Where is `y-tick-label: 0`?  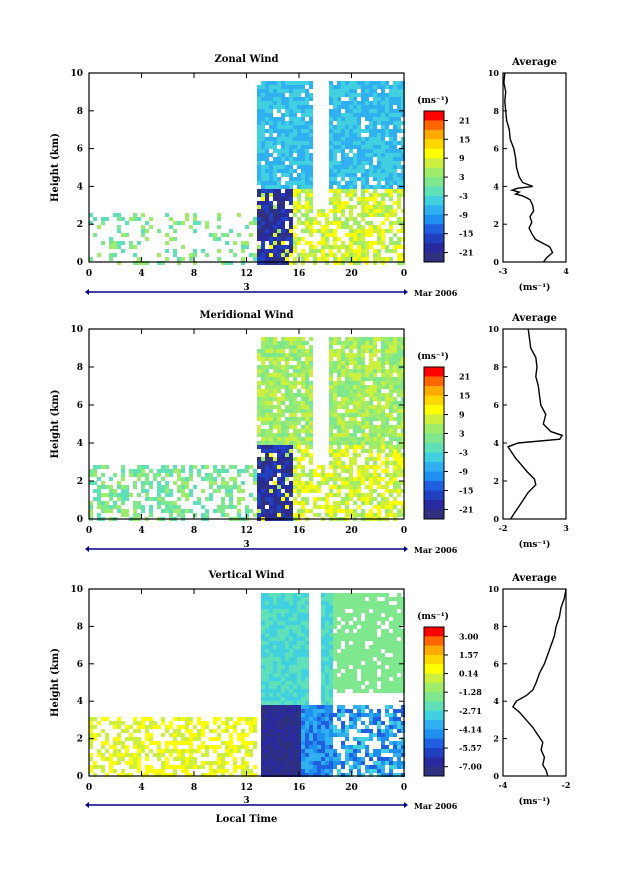
y-tick-label: 0 is located at coordinates (80, 263).